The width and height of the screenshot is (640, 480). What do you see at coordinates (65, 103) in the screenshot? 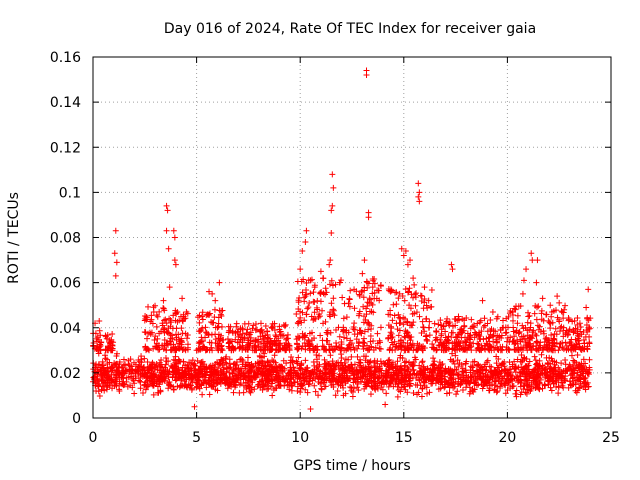
I see `y-tick-label: 0.14` at bounding box center [65, 103].